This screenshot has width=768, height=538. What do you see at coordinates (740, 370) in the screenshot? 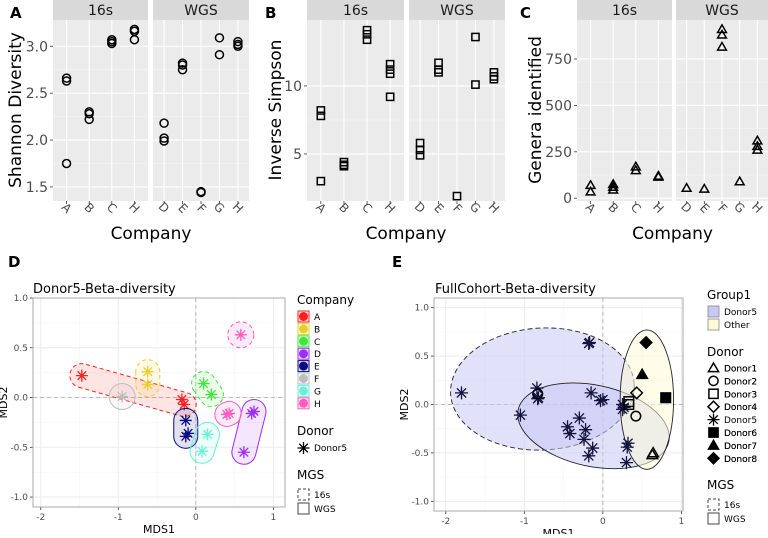
I see `legend-series-label: Donor1` at bounding box center [740, 370].